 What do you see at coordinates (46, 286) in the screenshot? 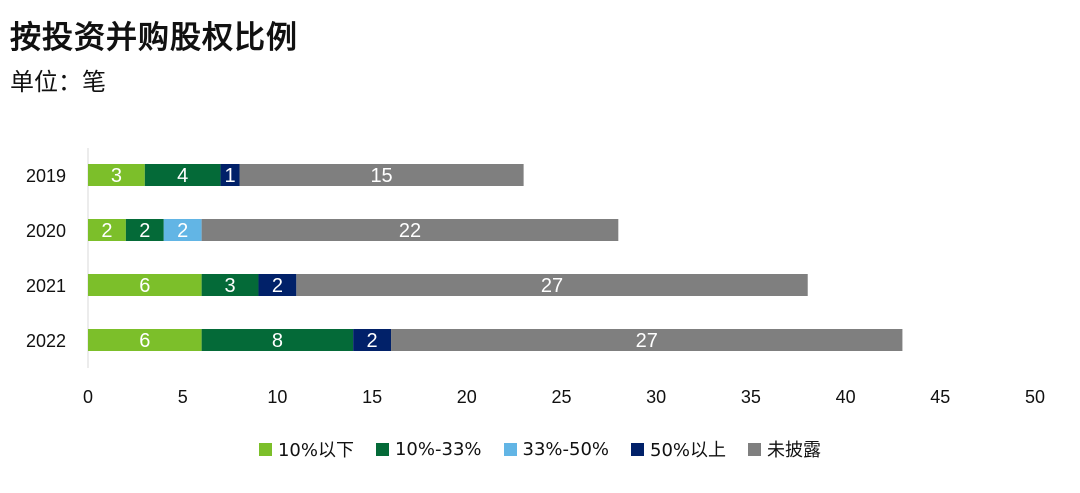
I see `y-tick-label: 2021` at bounding box center [46, 286].